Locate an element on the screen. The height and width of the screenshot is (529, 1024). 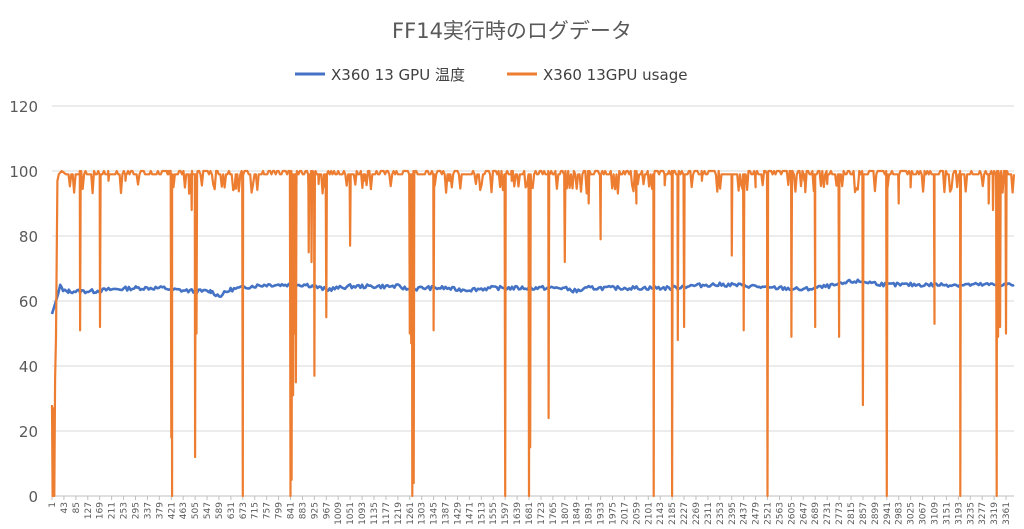
x-tick-label: 589 is located at coordinates (220, 510).